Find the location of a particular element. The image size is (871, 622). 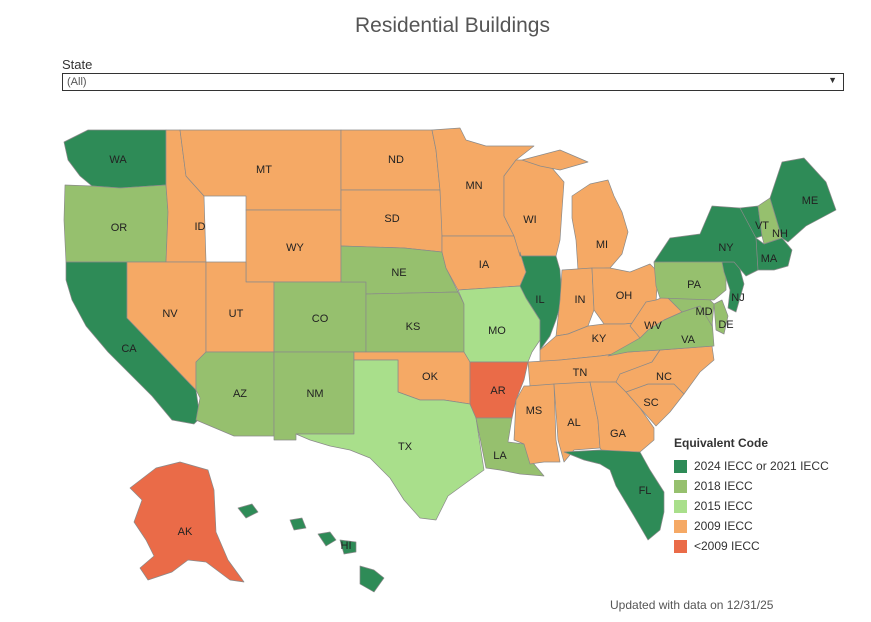

state-label-ar: AR is located at coordinates (497, 391).